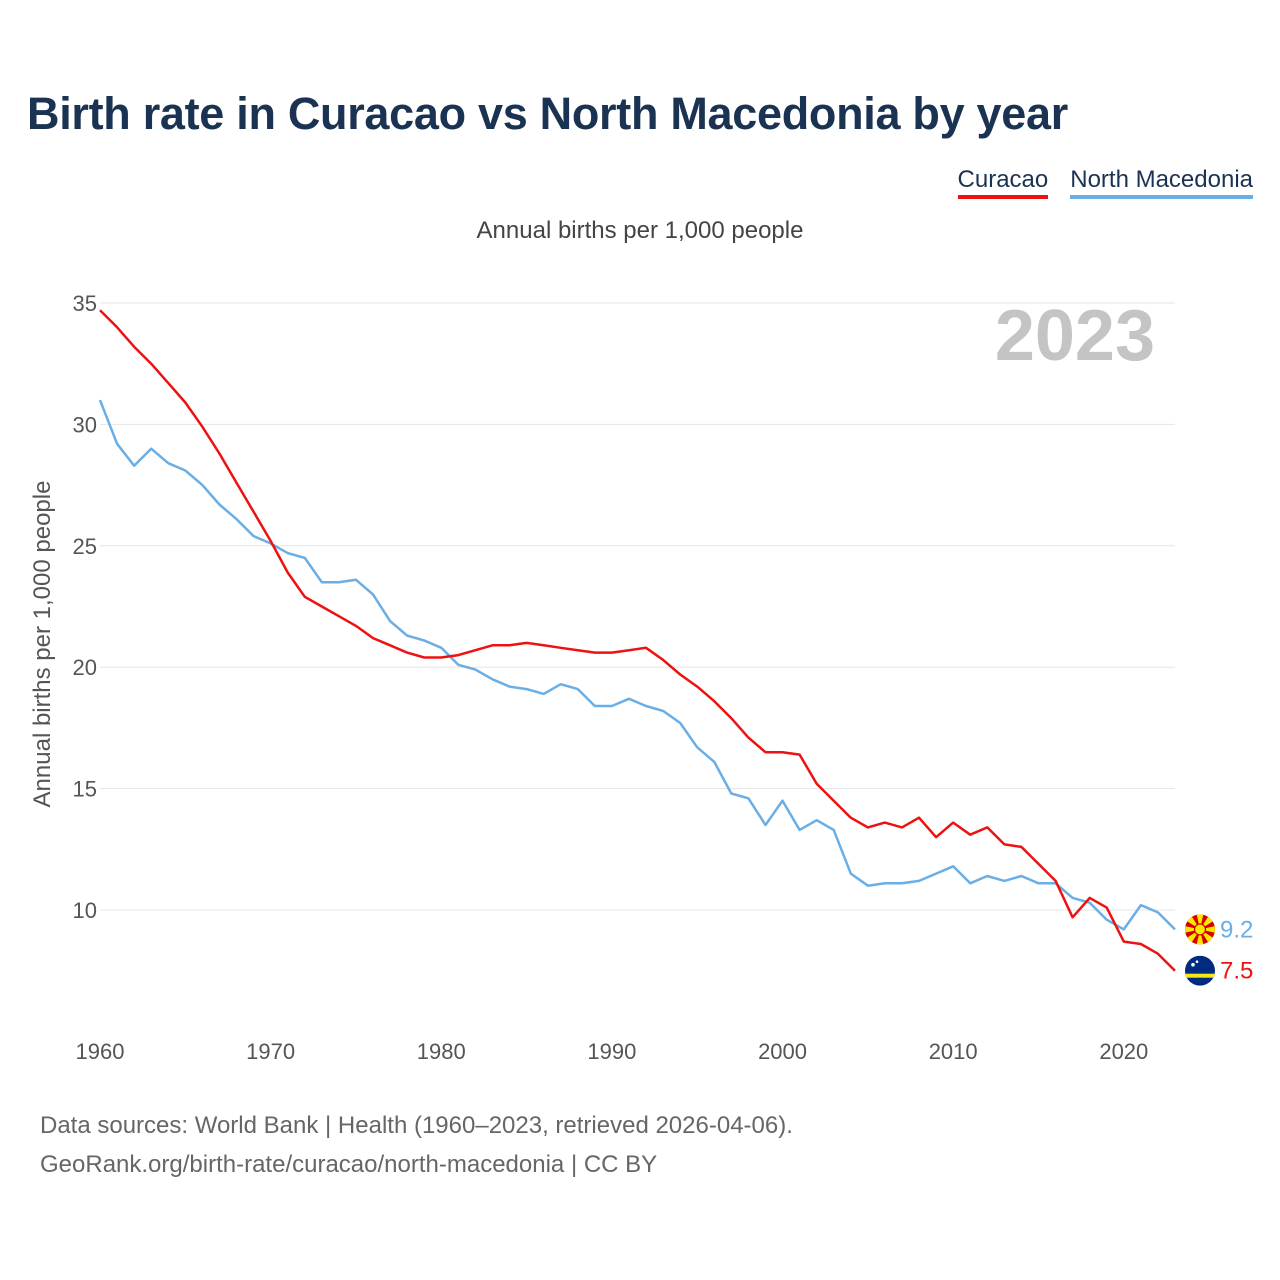 The image size is (1280, 1280). Describe the element at coordinates (1003, 182) in the screenshot. I see `legend-item-curacao: Curacao` at that location.